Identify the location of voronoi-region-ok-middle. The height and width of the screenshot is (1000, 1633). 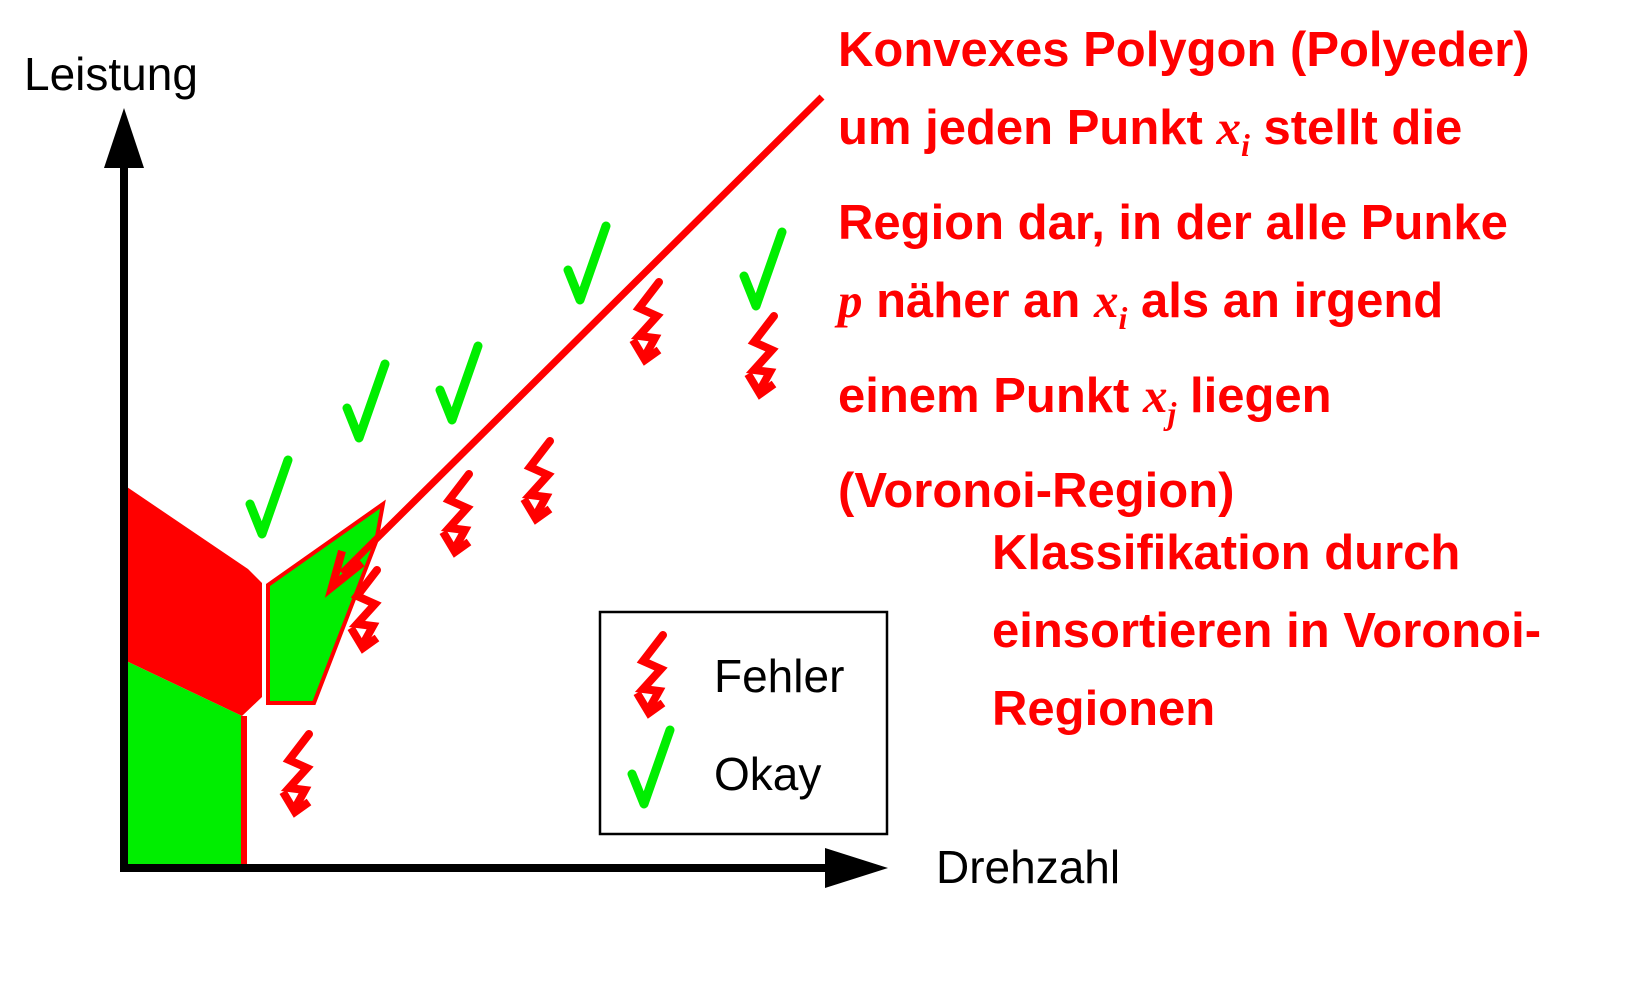
(326, 602).